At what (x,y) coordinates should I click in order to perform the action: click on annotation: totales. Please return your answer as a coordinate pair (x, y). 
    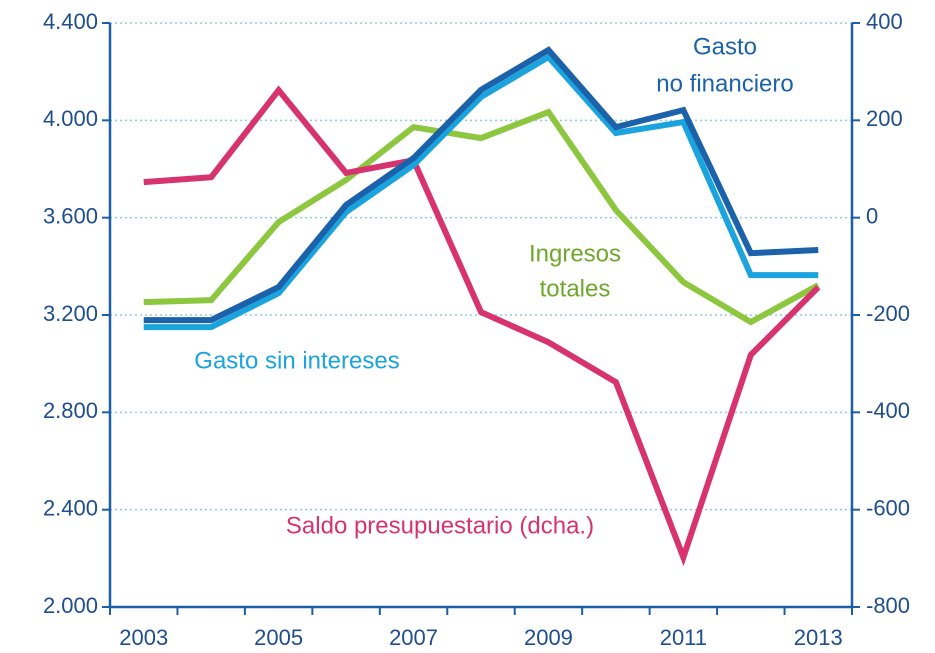
    Looking at the image, I should click on (575, 288).